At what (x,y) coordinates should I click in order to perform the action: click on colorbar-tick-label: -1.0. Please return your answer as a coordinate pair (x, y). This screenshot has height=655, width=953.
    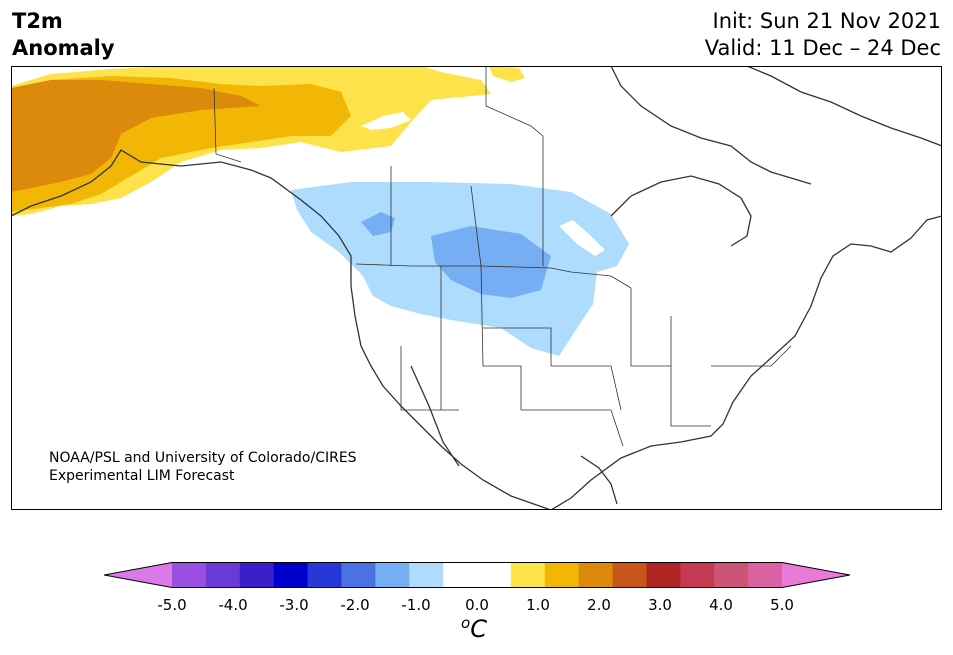
    Looking at the image, I should click on (416, 605).